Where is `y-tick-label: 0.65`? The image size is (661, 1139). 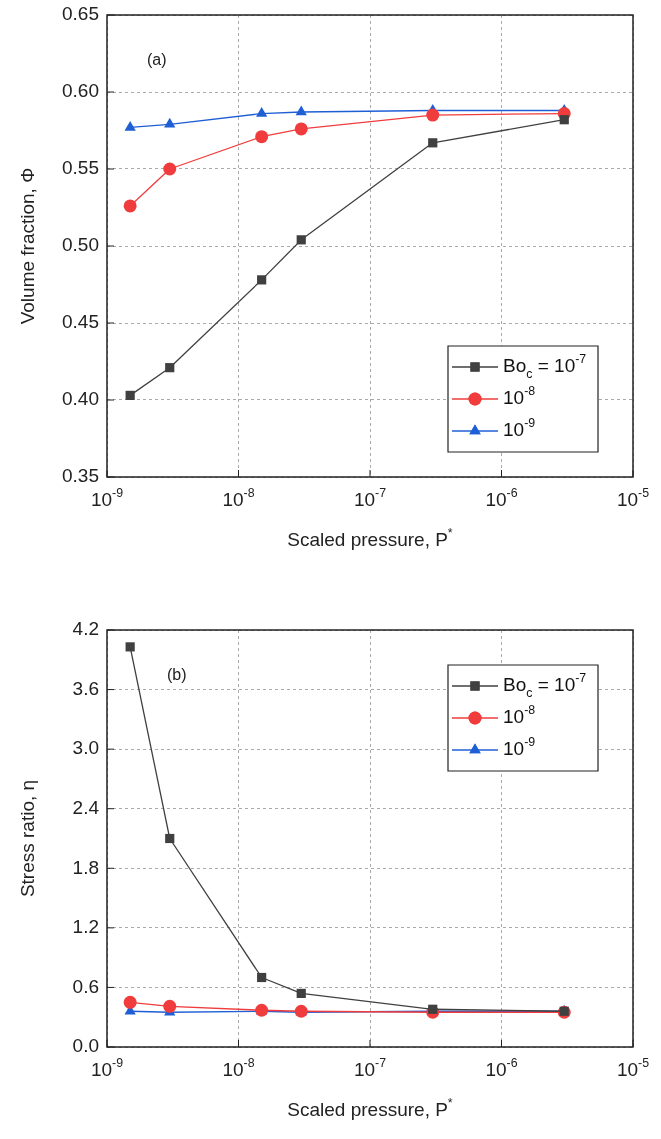
y-tick-label: 0.65 is located at coordinates (80, 14).